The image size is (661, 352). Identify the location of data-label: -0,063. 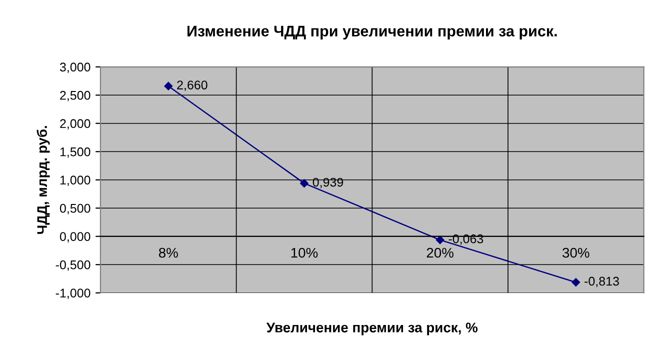
(466, 239).